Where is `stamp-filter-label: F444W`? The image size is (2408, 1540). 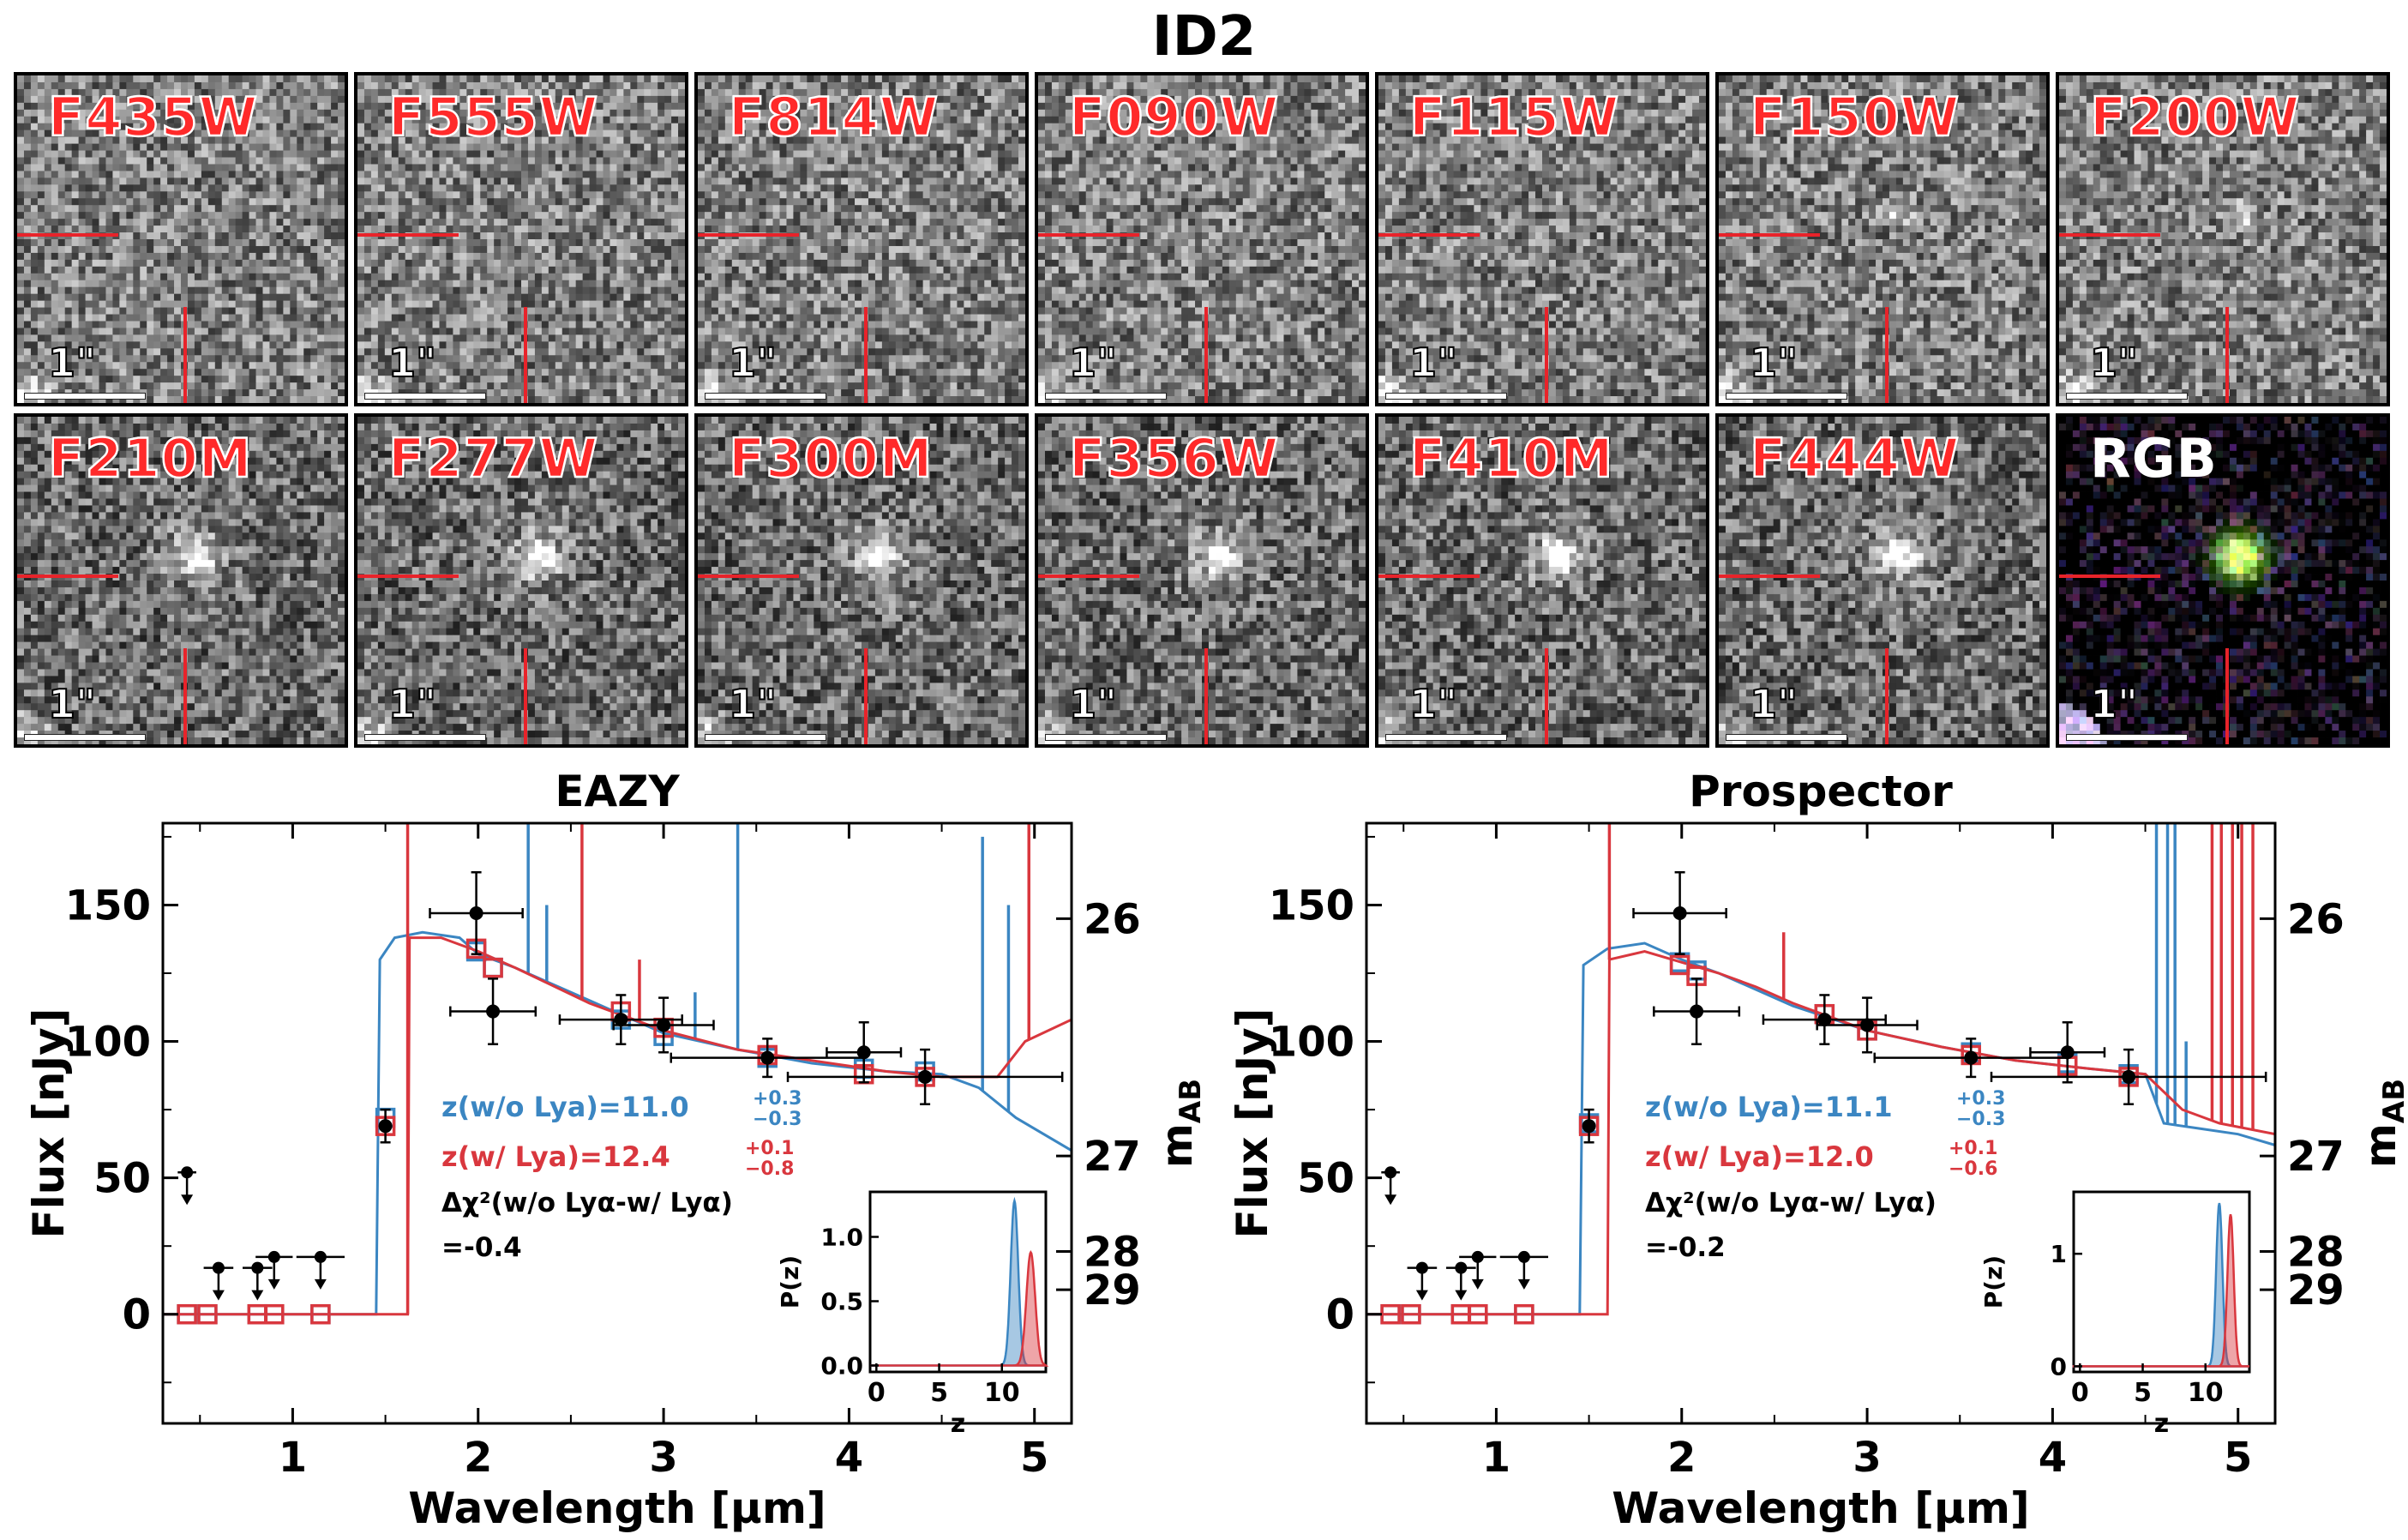
stamp-filter-label: F444W is located at coordinates (1855, 458).